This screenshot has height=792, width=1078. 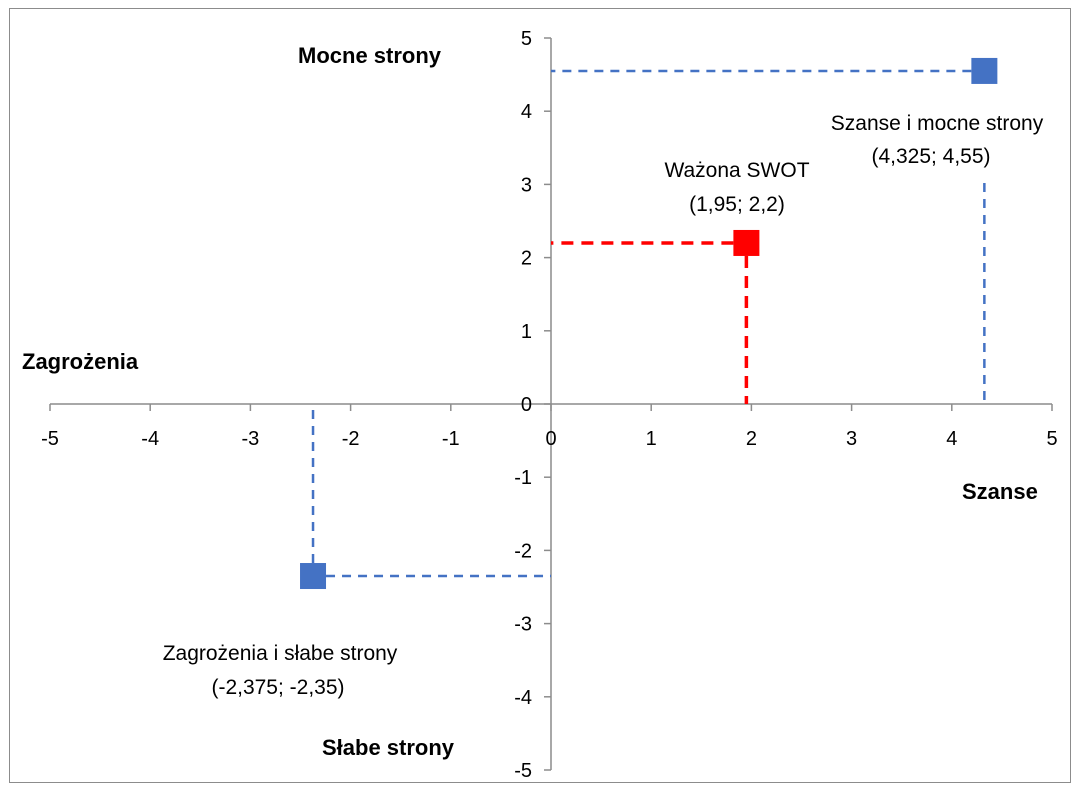 I want to click on quadrant-label-threats: Zagrożenia, so click(x=80, y=361).